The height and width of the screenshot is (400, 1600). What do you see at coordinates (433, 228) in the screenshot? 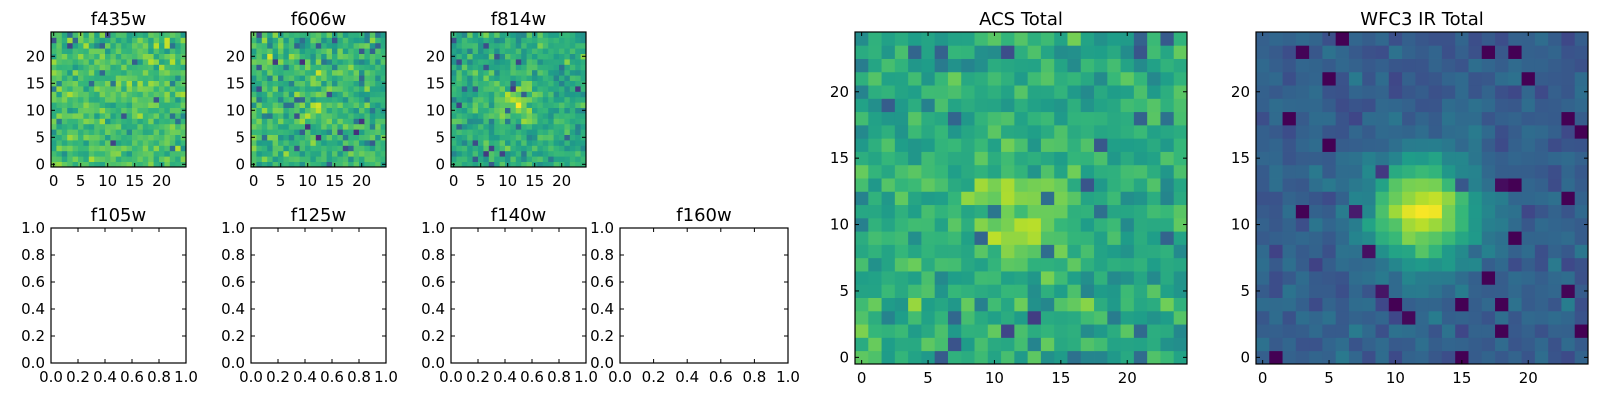
I see `y-tick-label: 1.0` at bounding box center [433, 228].